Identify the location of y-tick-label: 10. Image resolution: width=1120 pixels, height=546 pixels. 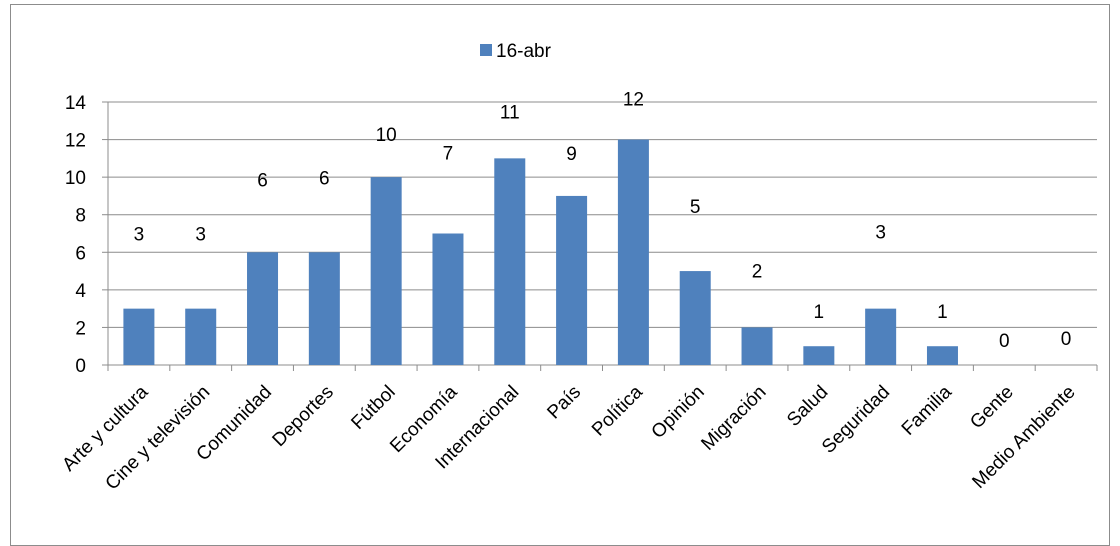
(75, 178).